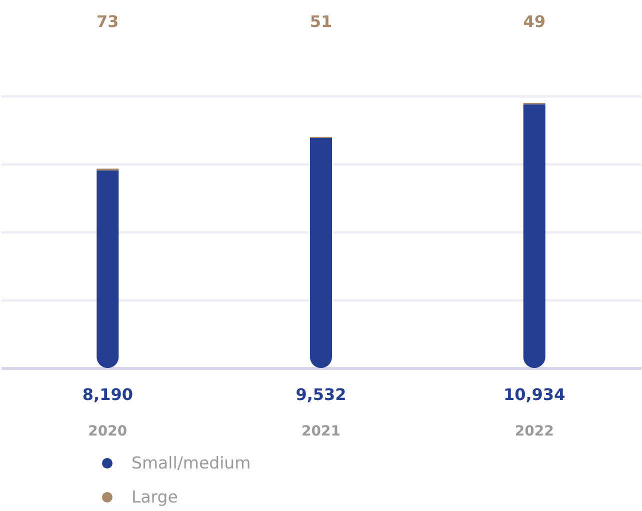 The height and width of the screenshot is (511, 642). I want to click on data-label: 10,934, so click(534, 394).